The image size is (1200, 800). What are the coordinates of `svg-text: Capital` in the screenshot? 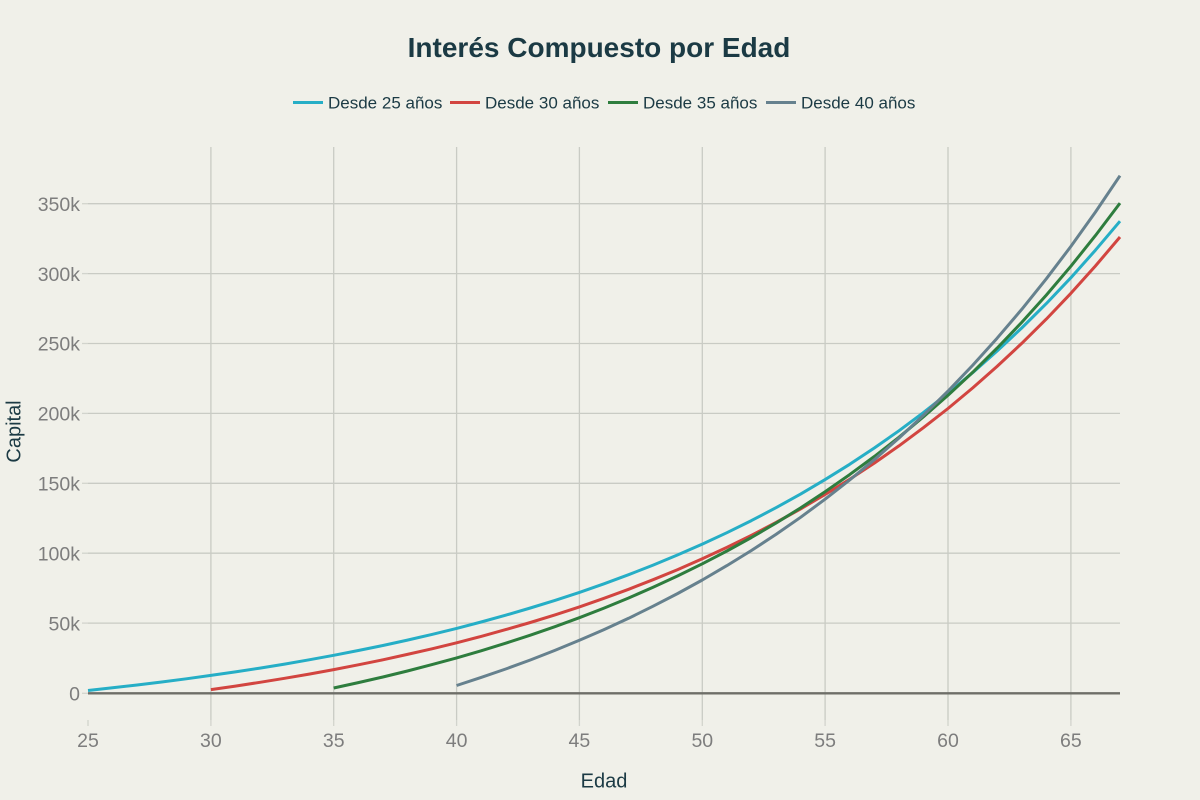 It's located at (15, 431).